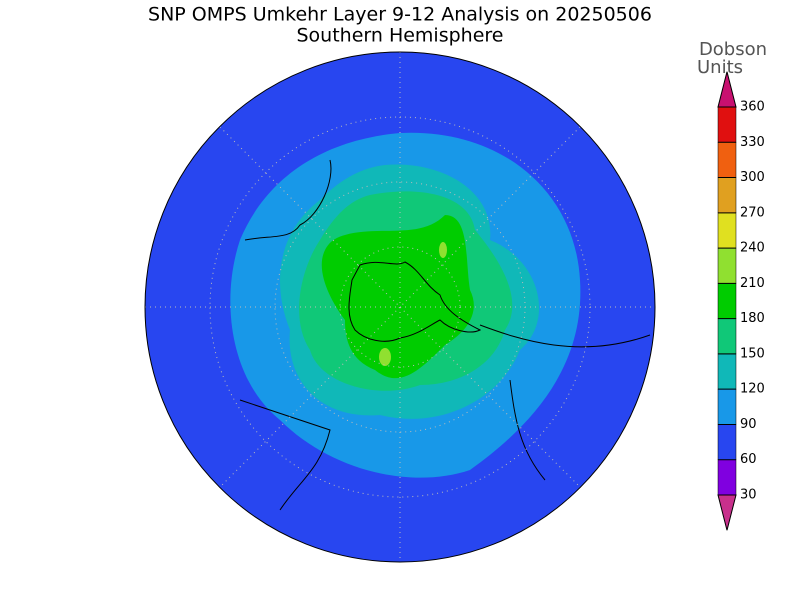  What do you see at coordinates (748, 495) in the screenshot?
I see `colorbar-tick-label: 30` at bounding box center [748, 495].